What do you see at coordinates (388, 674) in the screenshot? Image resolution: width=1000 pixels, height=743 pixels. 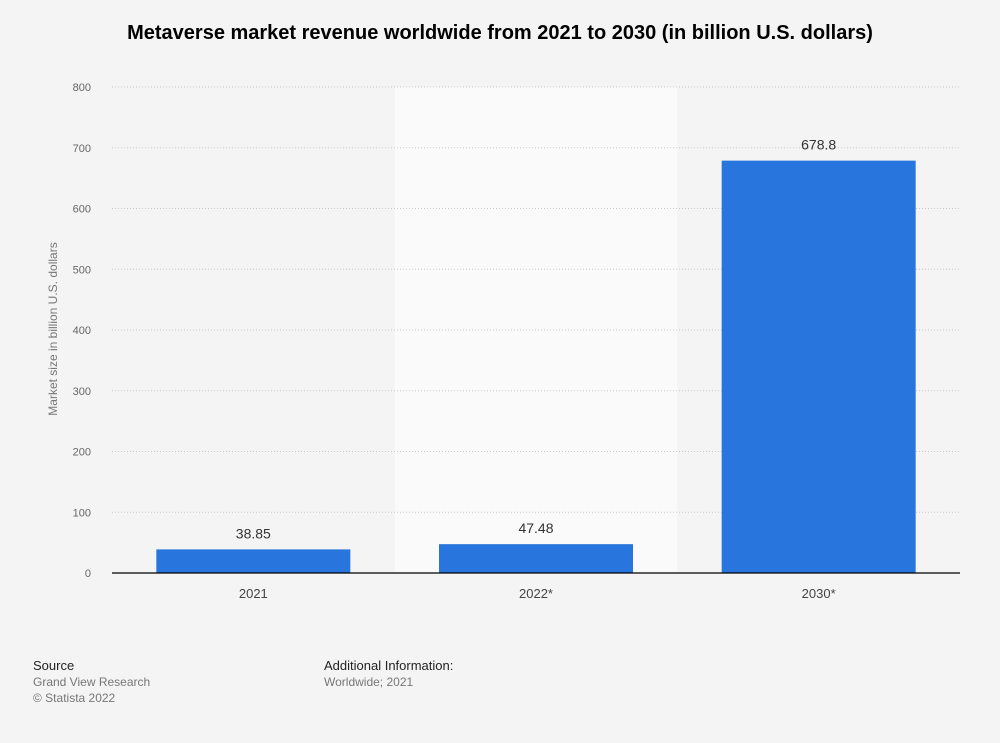 I see `additional-info-block: Additional Information: Worldwide; 2021` at bounding box center [388, 674].